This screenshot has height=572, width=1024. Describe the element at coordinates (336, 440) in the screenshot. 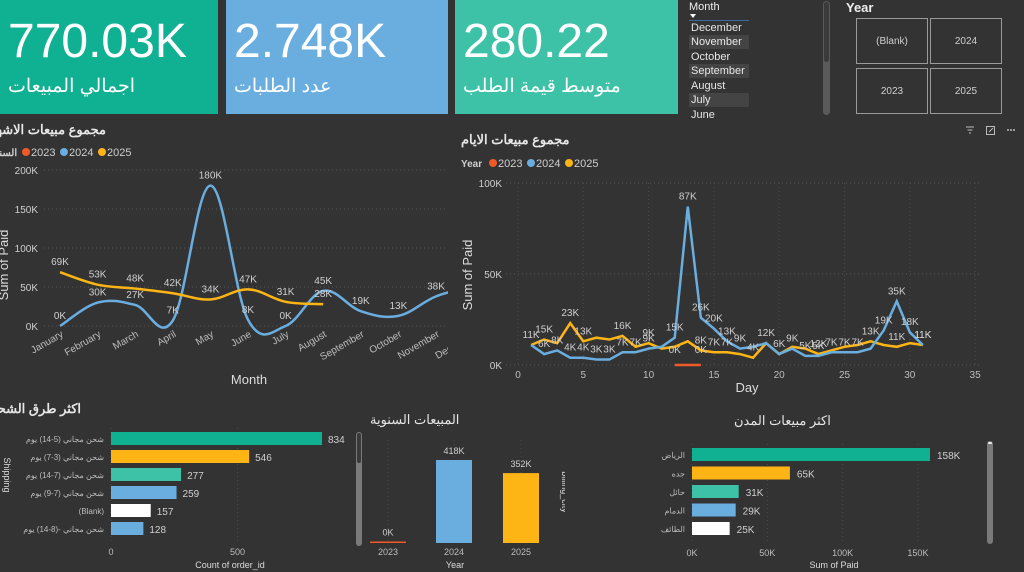

I see `data-label: 834` at that location.